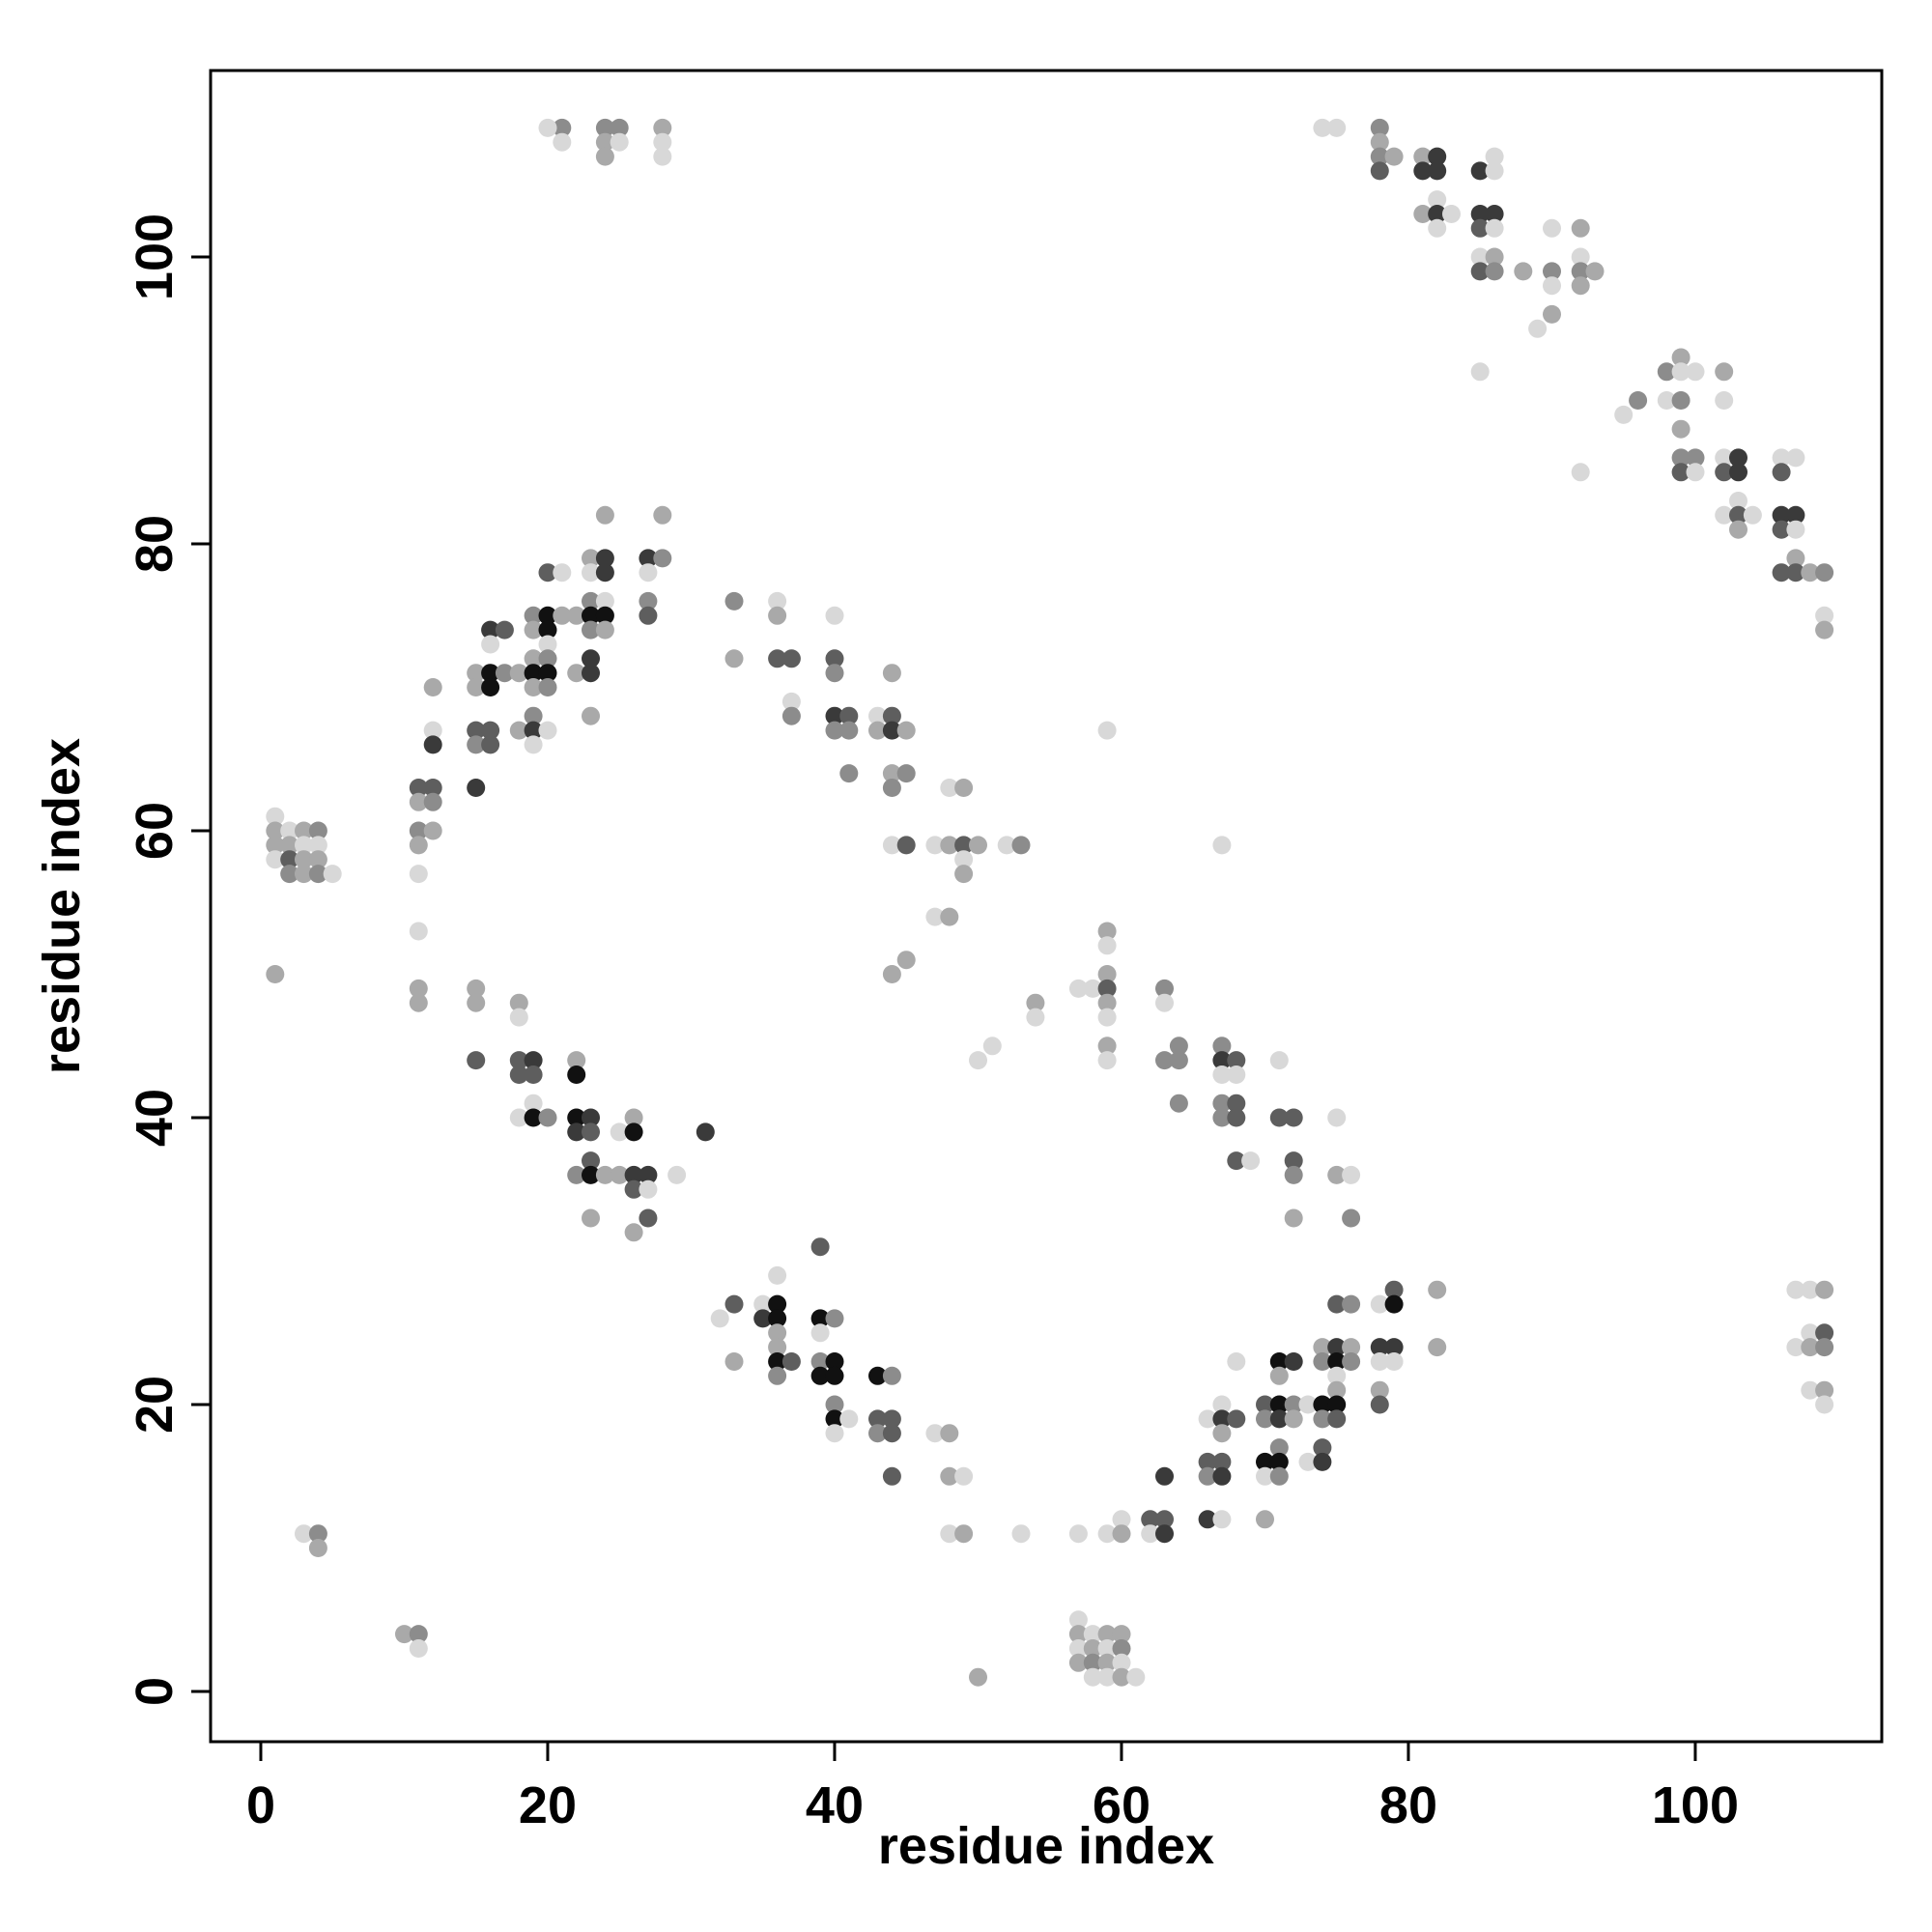 The height and width of the screenshot is (1932, 1932). What do you see at coordinates (1408, 1805) in the screenshot?
I see `x-tick-label: 80` at bounding box center [1408, 1805].